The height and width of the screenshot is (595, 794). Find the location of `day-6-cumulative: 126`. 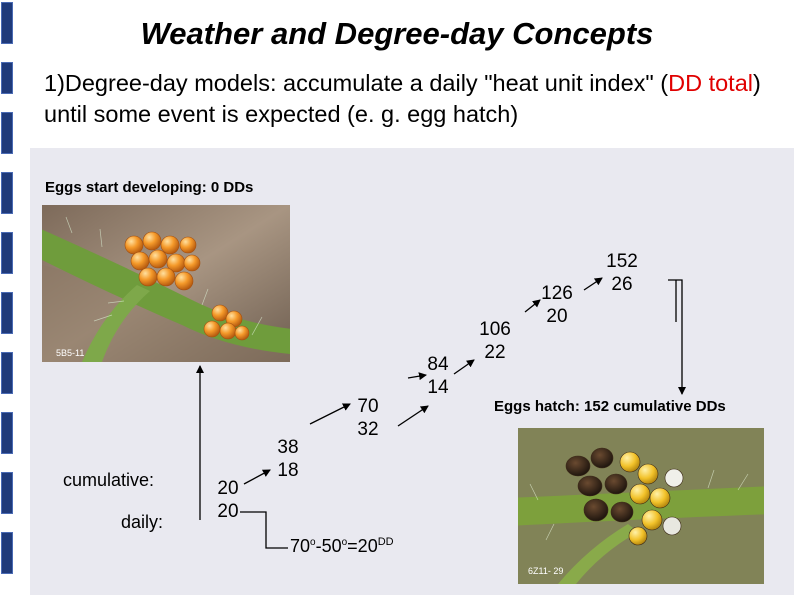

day-6-cumulative: 126 is located at coordinates (557, 293).